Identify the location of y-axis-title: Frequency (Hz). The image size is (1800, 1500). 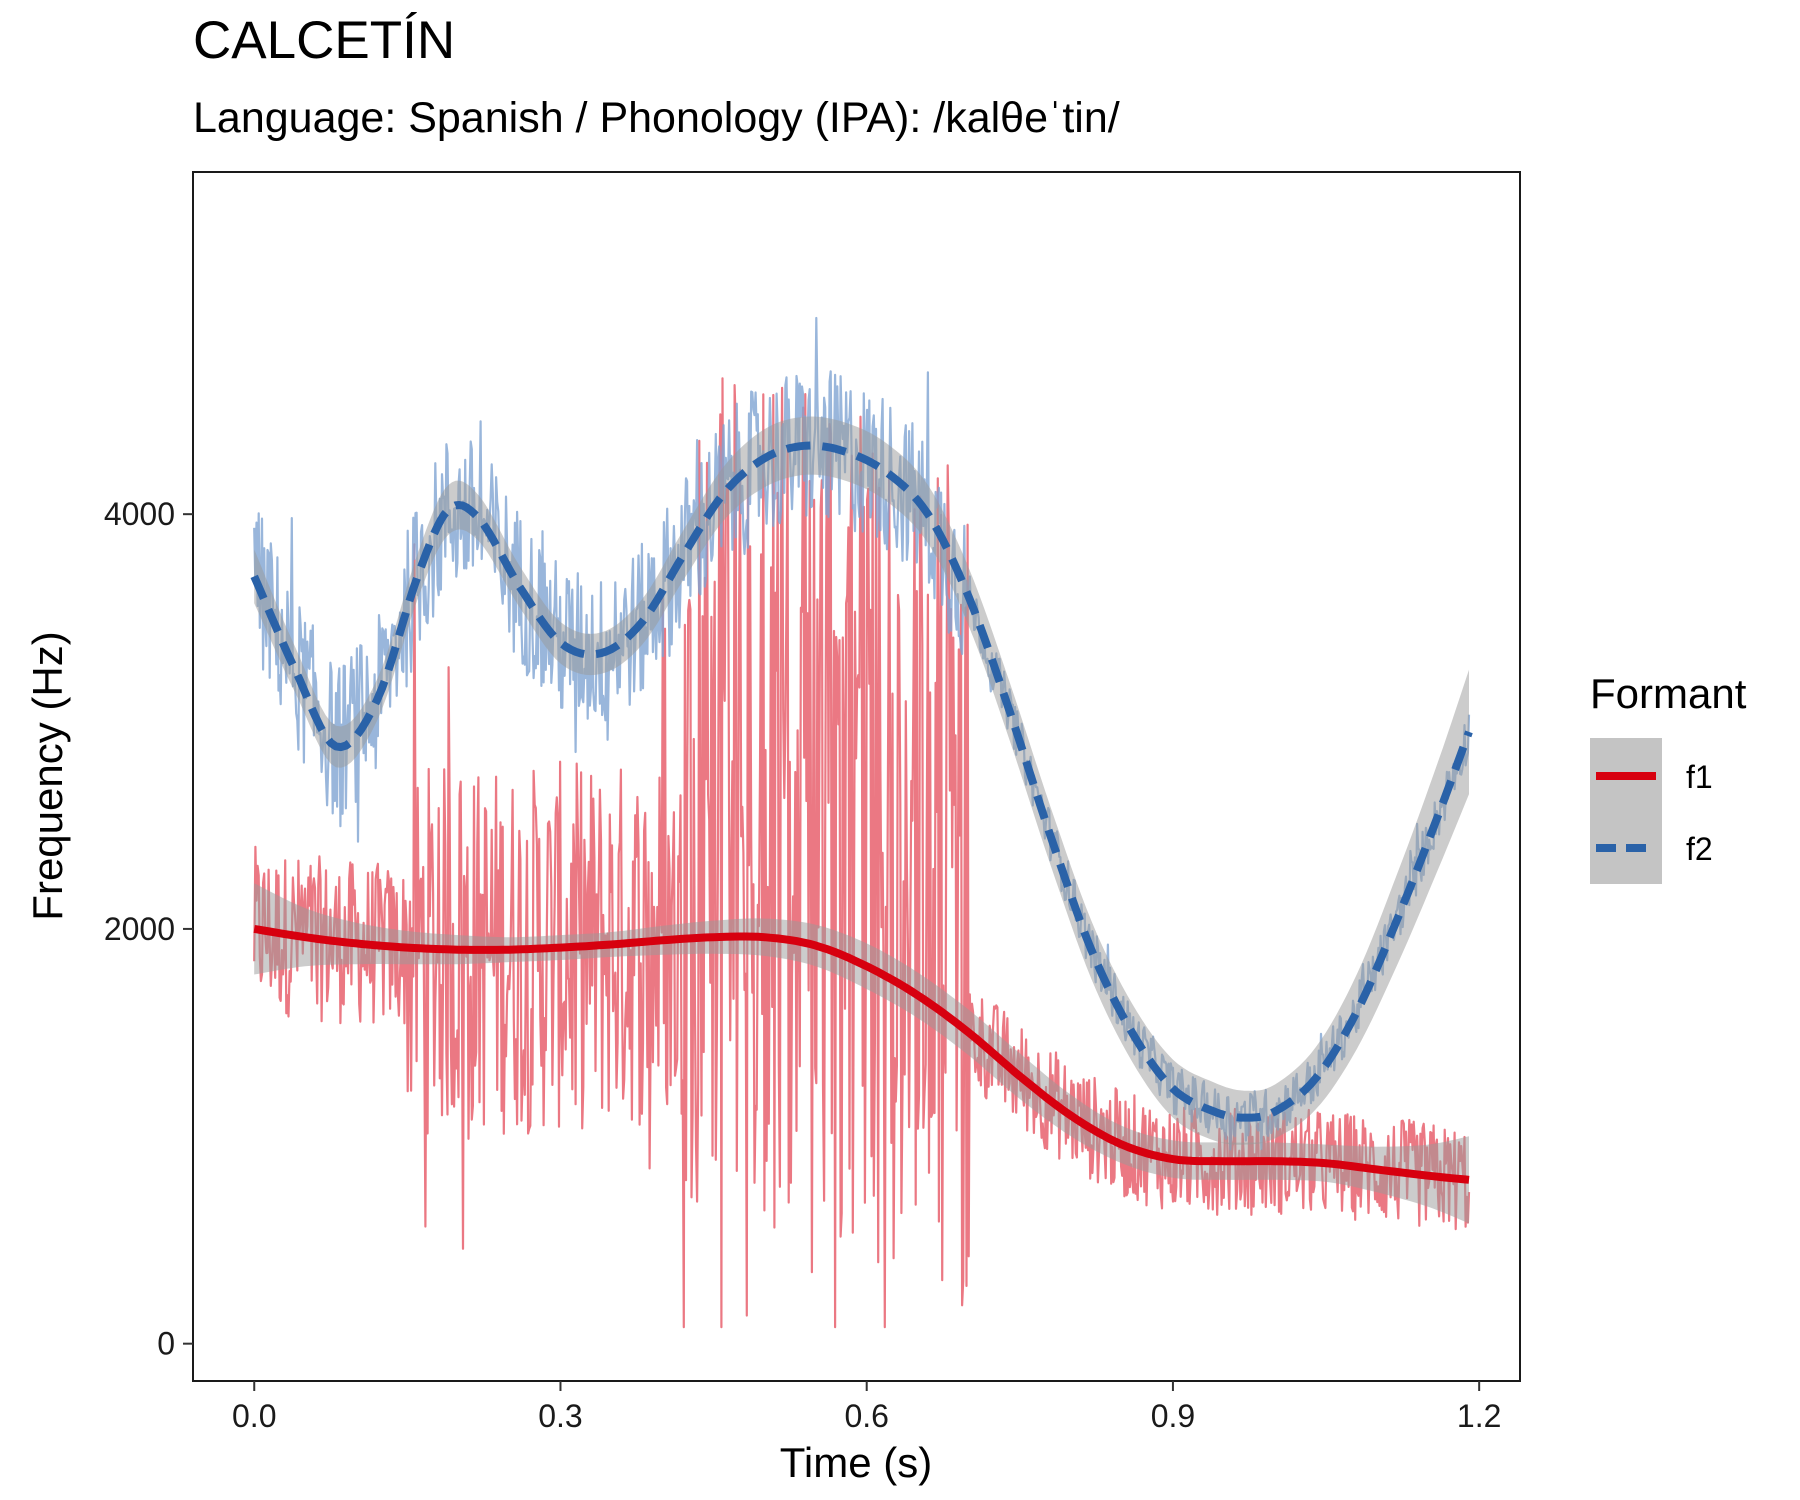
(47, 775).